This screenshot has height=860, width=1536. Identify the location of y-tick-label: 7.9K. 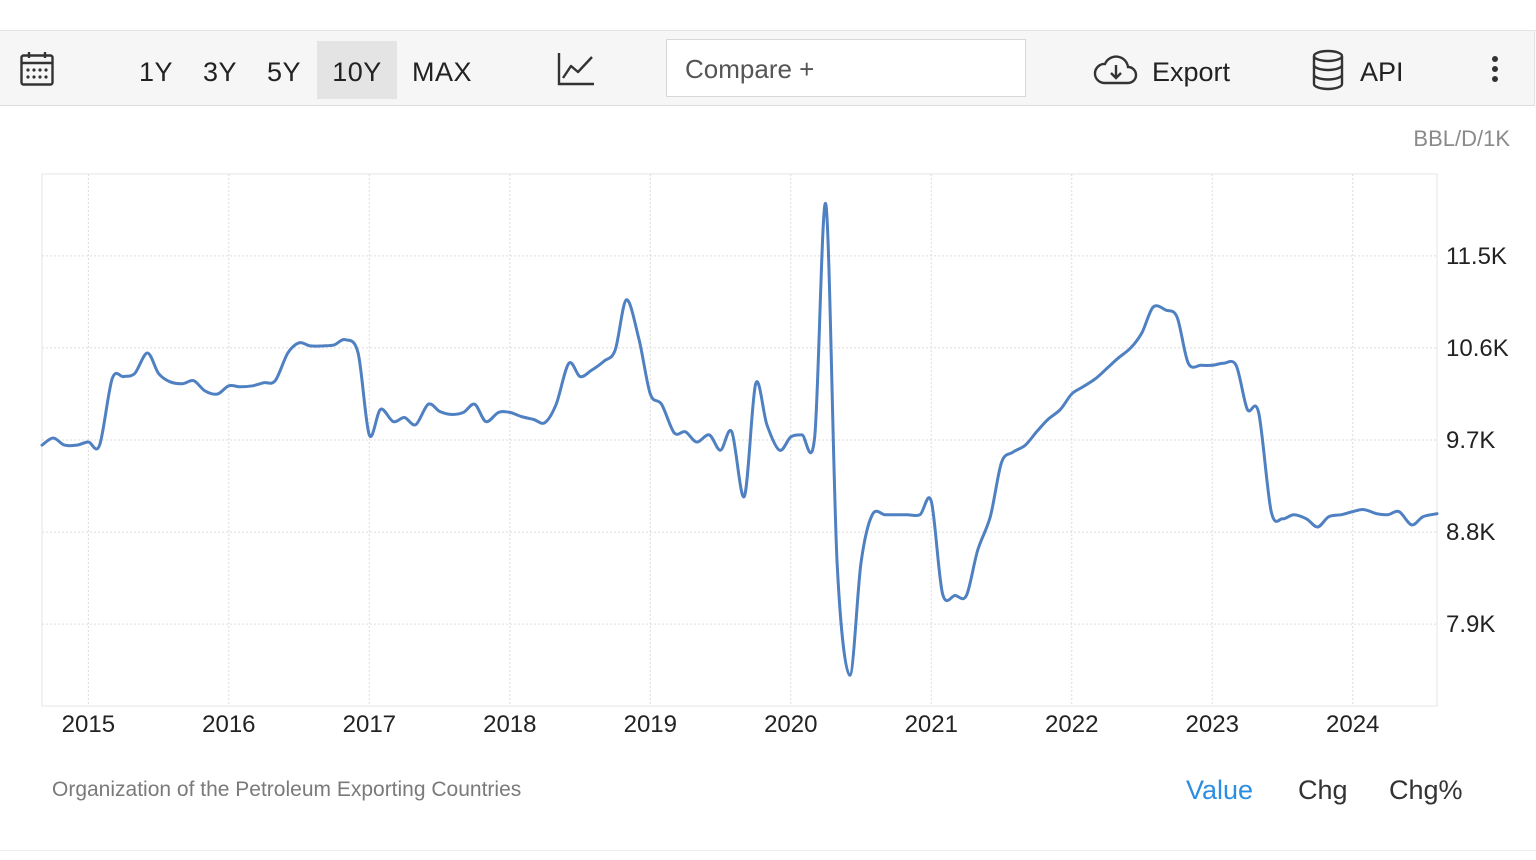
(1470, 624).